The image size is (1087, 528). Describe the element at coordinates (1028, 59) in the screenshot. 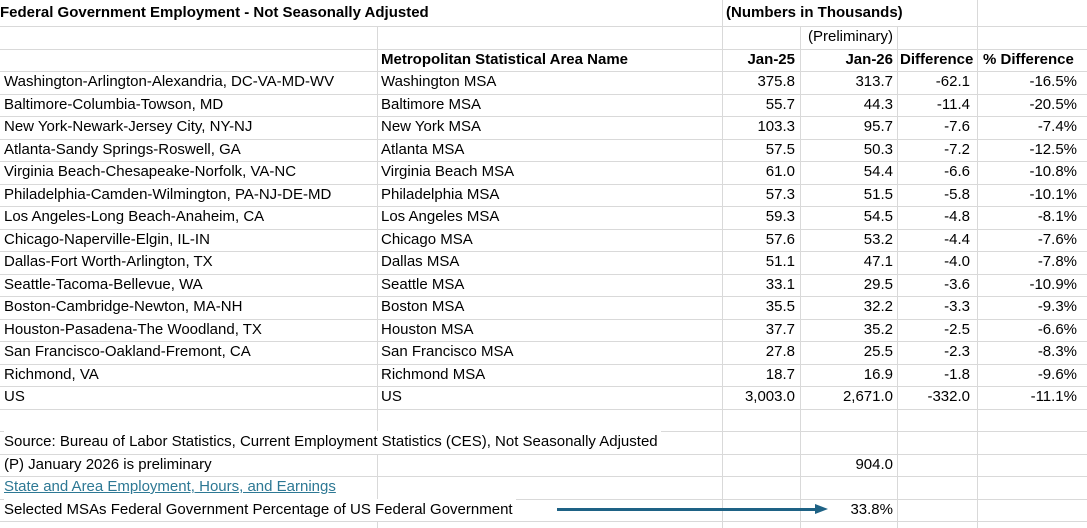

I see `header-pct-difference: % Difference` at that location.